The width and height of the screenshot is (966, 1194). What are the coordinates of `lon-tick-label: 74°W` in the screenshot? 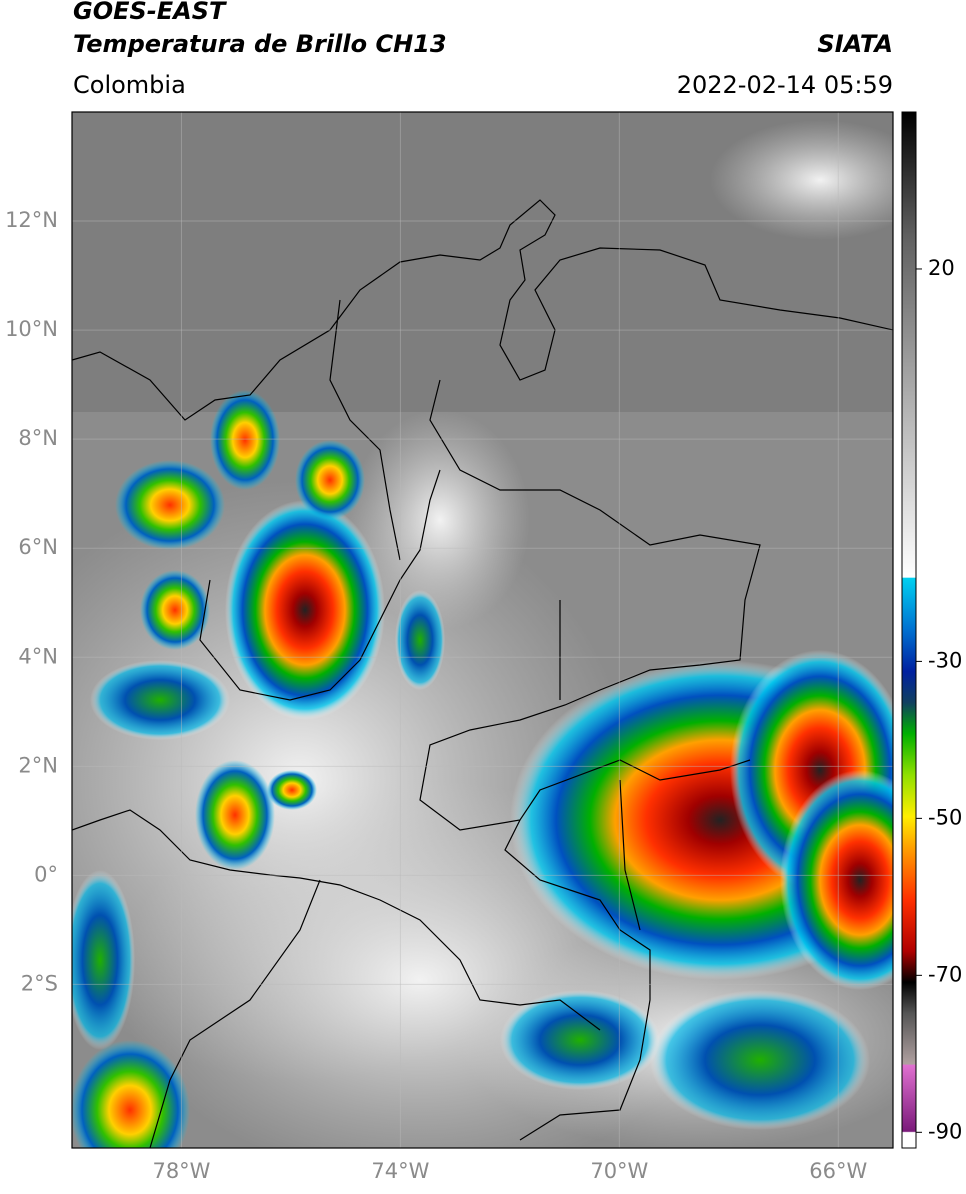 It's located at (400, 1171).